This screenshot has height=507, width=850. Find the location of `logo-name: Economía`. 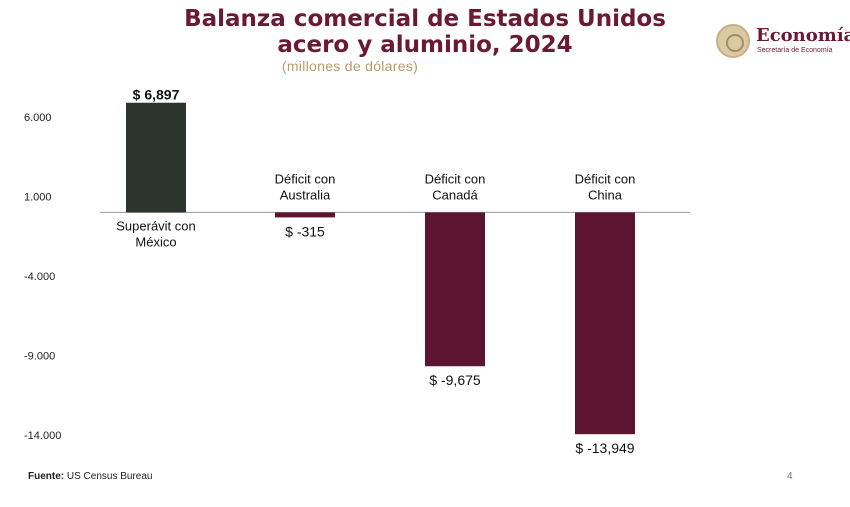

logo-name: Economía is located at coordinates (803, 35).